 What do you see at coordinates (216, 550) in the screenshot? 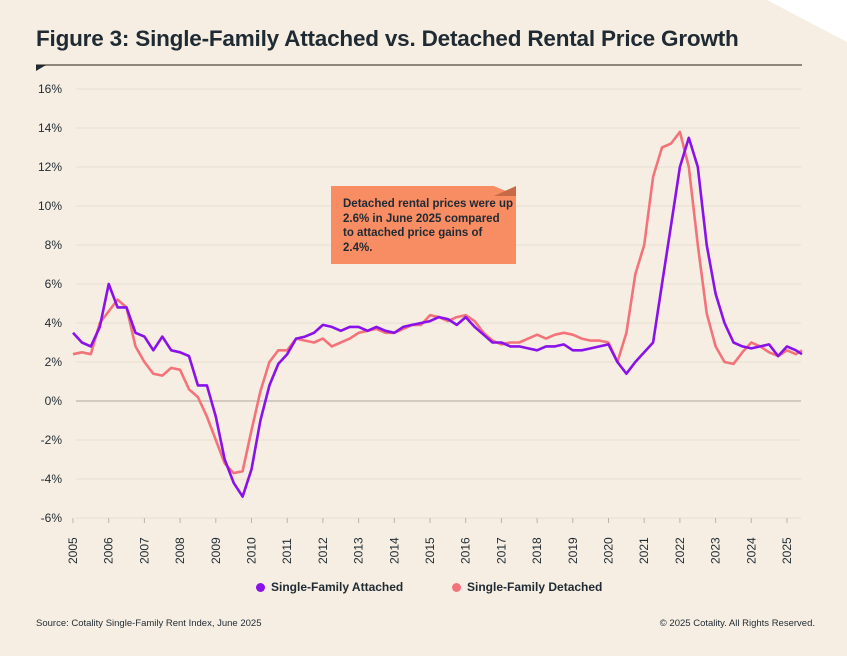
I see `x-tick-label: 2009` at bounding box center [216, 550].